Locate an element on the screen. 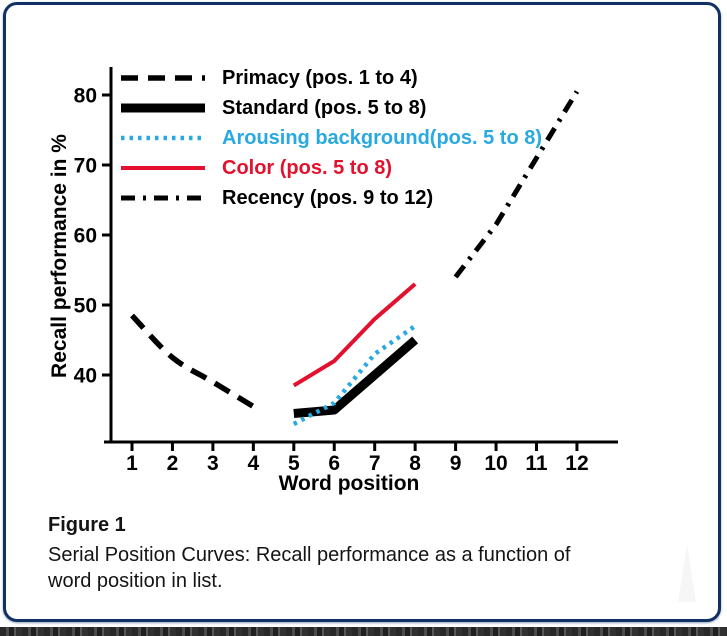 This screenshot has height=636, width=727. x-tick-label: 5 is located at coordinates (294, 463).